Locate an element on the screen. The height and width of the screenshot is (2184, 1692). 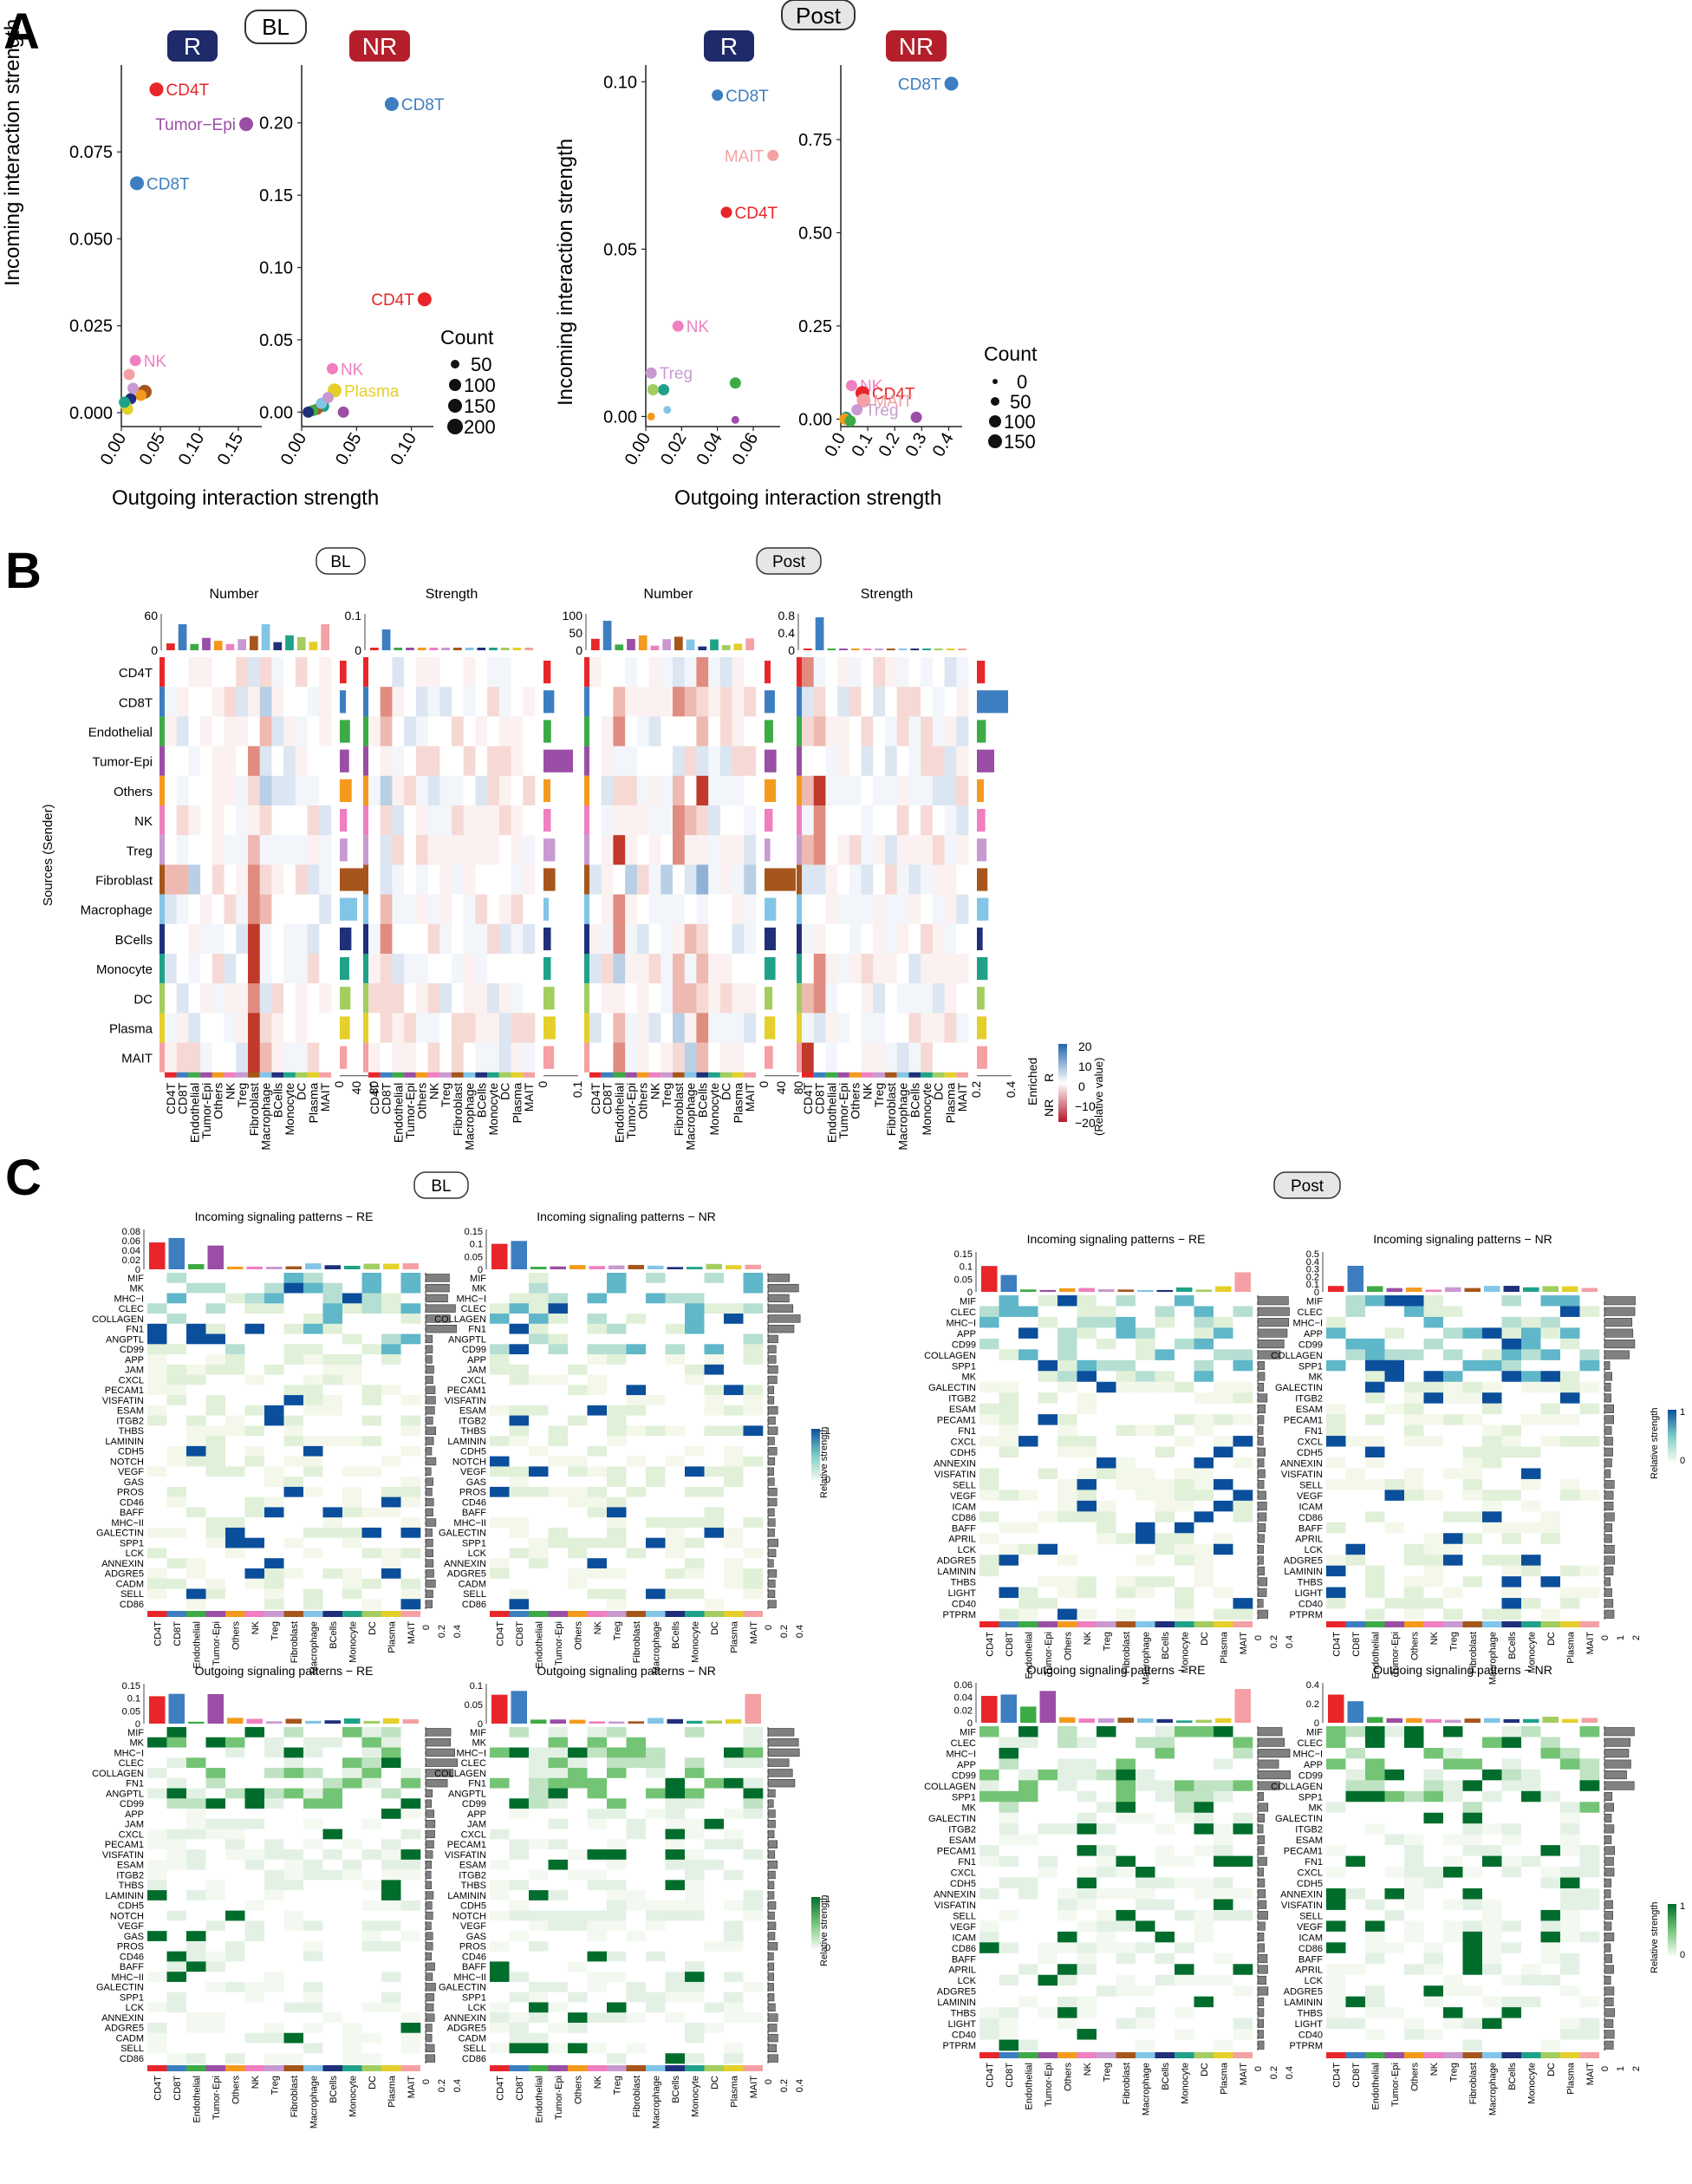
c-col-label: Fibroblast is located at coordinates (637, 1642).